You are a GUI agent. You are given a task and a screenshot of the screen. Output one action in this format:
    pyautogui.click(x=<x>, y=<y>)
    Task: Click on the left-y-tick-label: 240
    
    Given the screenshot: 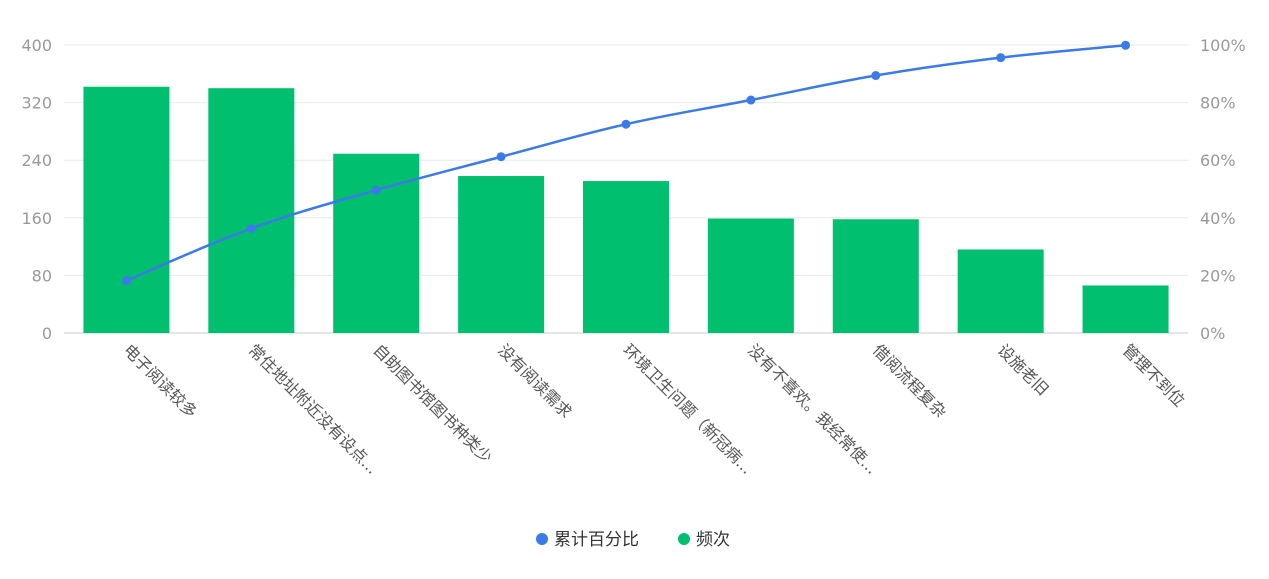 What is the action you would take?
    pyautogui.click(x=36, y=160)
    